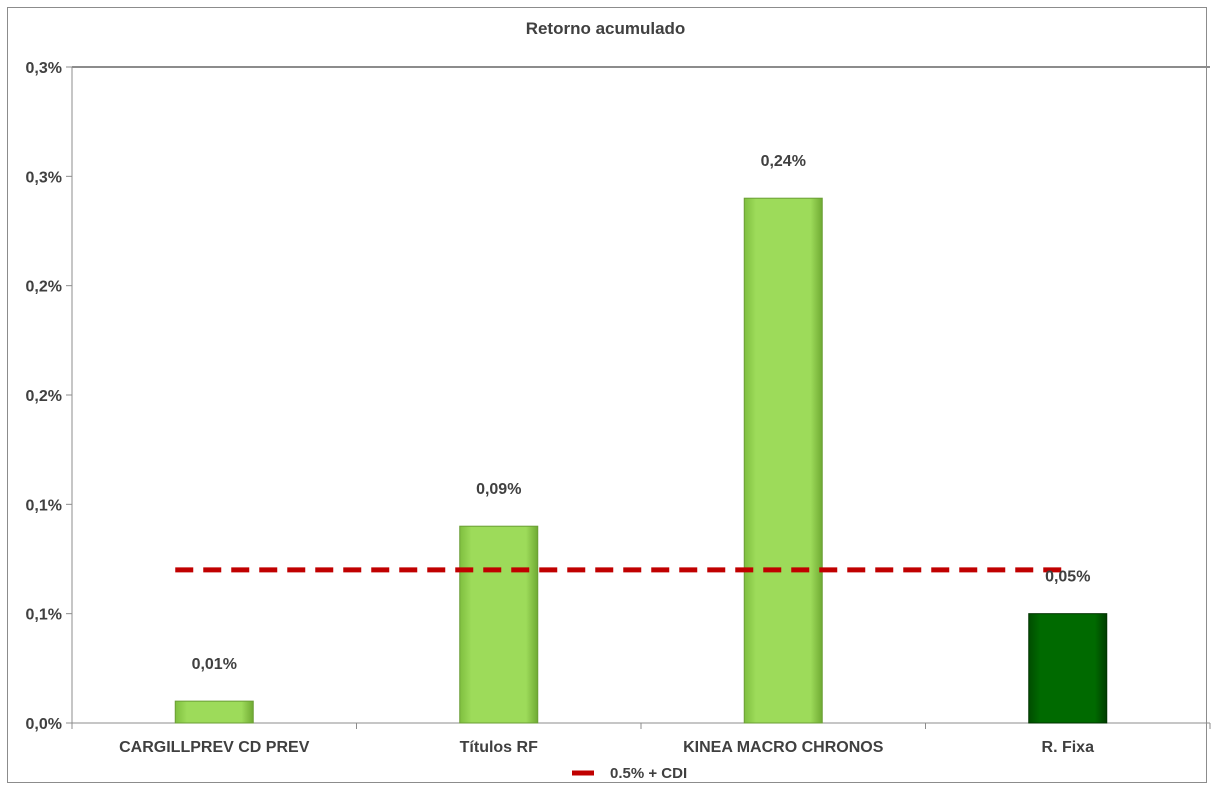 The width and height of the screenshot is (1211, 787). I want to click on y-tick-label: 0,0%, so click(44, 724).